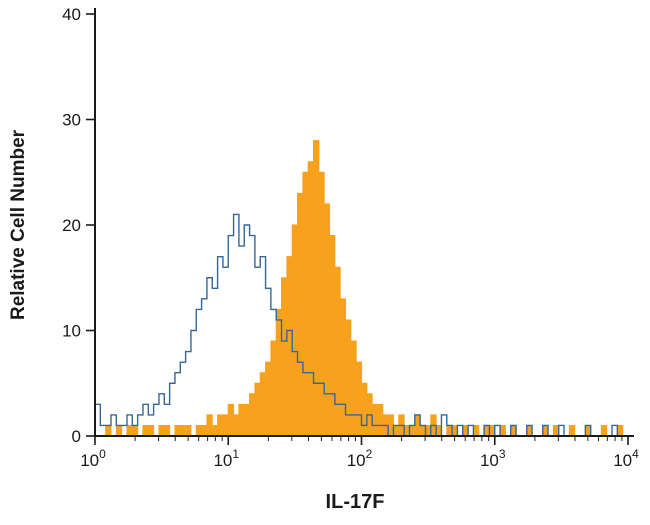 The image size is (650, 525). I want to click on x-tick-label: 10², so click(360, 458).